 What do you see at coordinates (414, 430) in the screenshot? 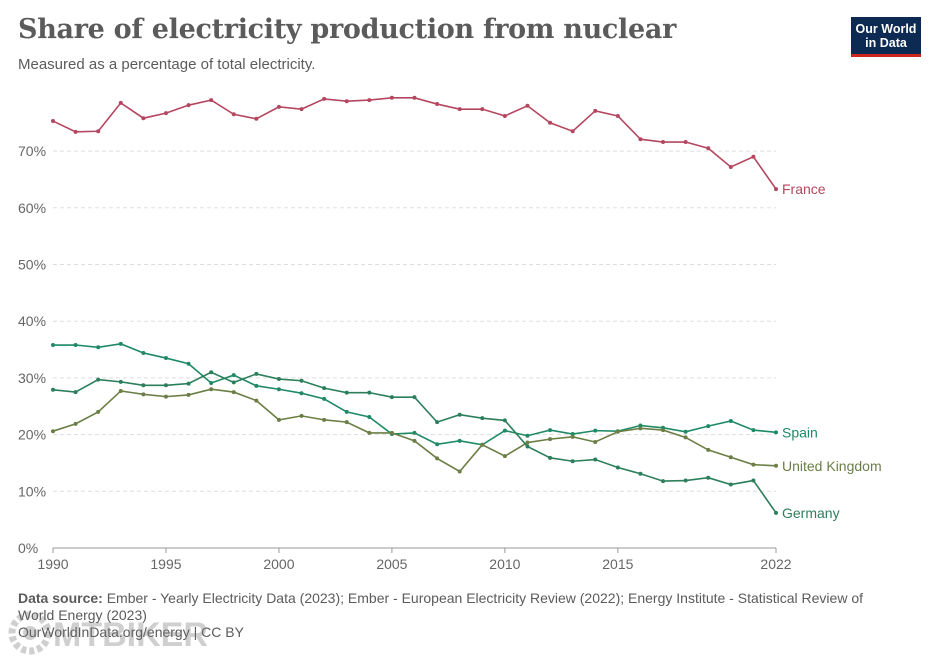
I see `series-line-united-kingdom` at bounding box center [414, 430].